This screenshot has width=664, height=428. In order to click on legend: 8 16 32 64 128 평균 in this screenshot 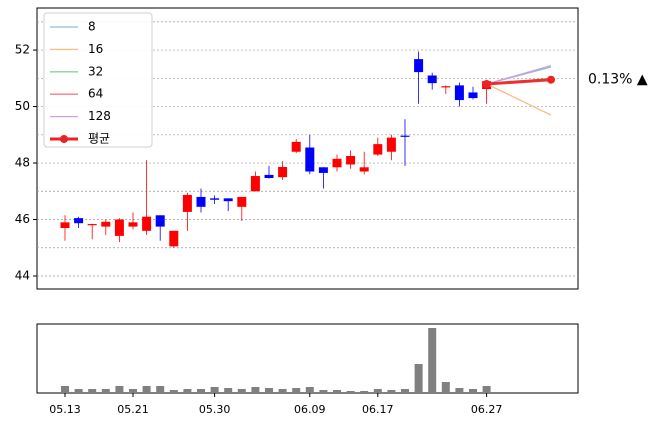, I will do `click(98, 80)`.